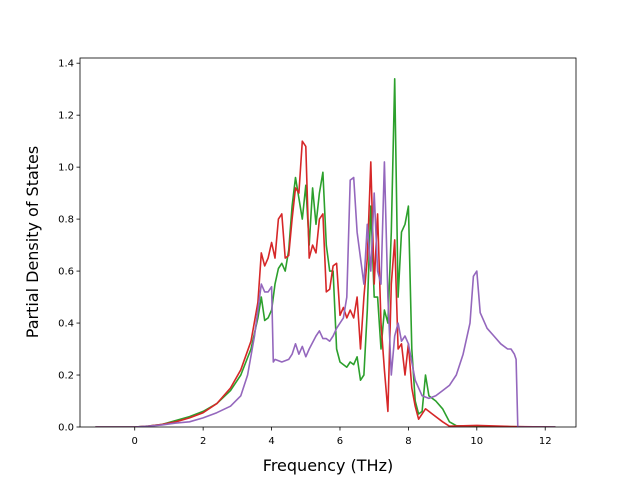 Image resolution: width=640 pixels, height=480 pixels. What do you see at coordinates (69, 246) in the screenshot?
I see `y-ticks: 0.0 0.2 0.4 0.6 0.8 1.0 1.2 1.4` at bounding box center [69, 246].